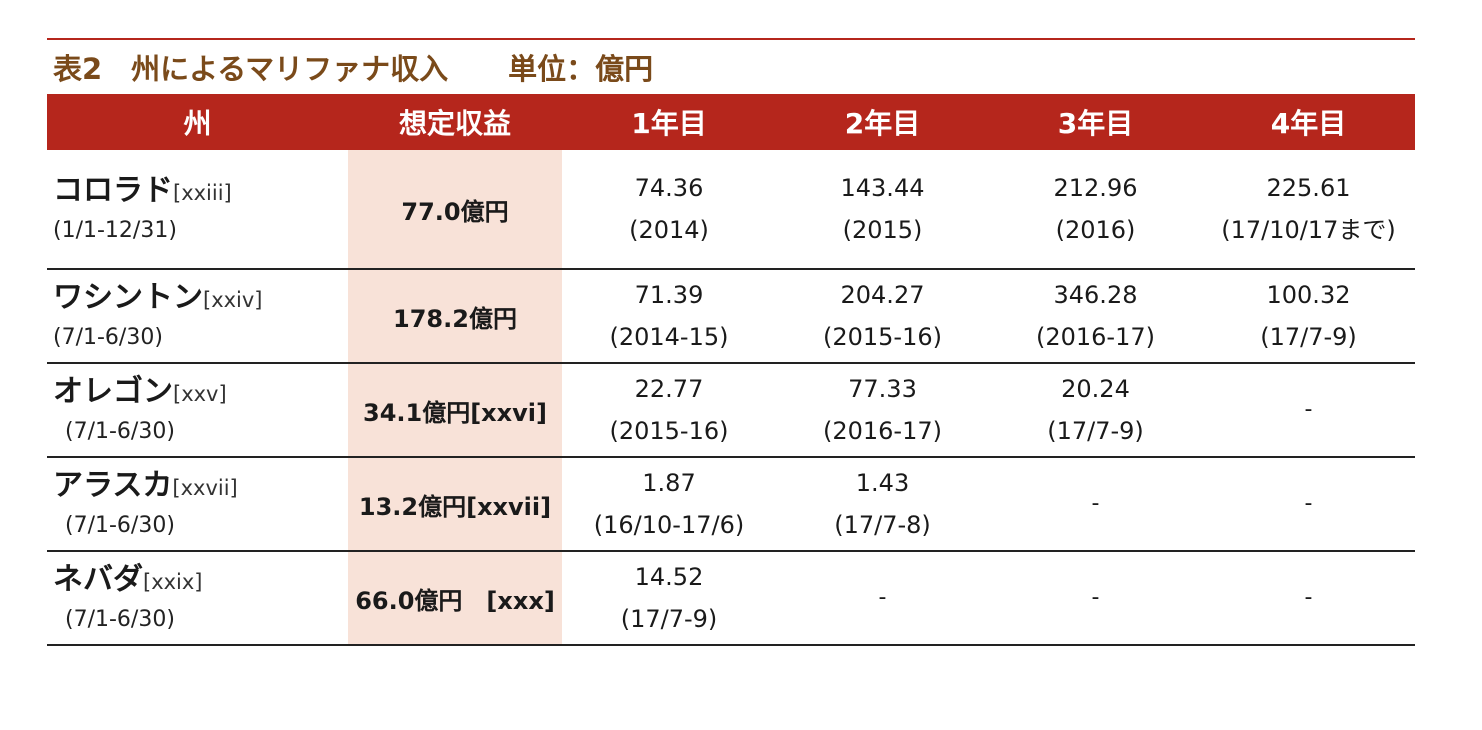 Image resolution: width=1482 pixels, height=730 pixels. What do you see at coordinates (581, 69) in the screenshot?
I see `table-unit: 単位：億円` at bounding box center [581, 69].